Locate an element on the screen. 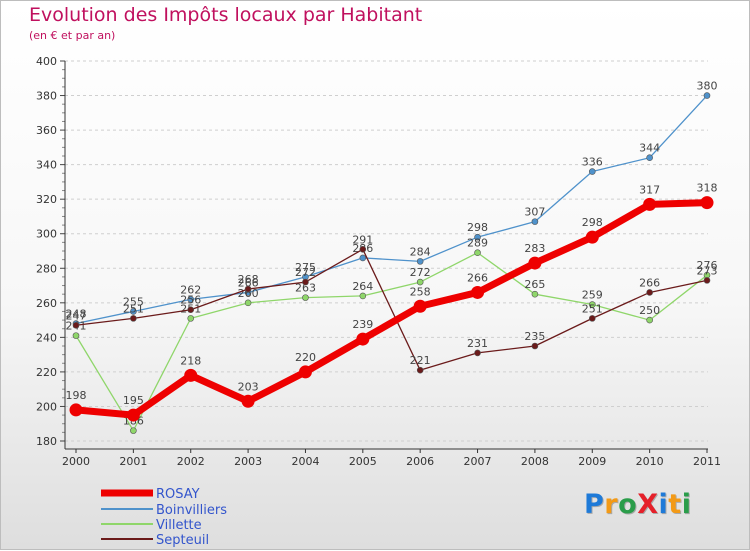 The height and width of the screenshot is (551, 750). x-tick-label: 2001 is located at coordinates (133, 461).